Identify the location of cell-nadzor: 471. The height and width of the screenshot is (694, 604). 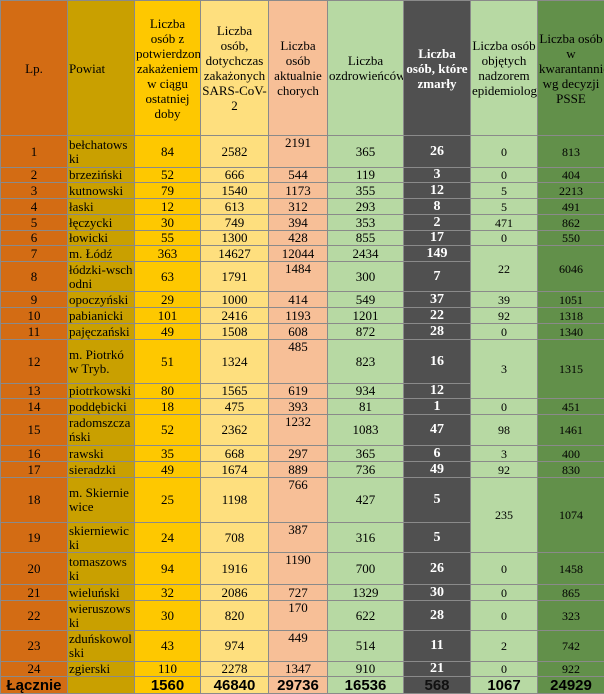
(504, 223).